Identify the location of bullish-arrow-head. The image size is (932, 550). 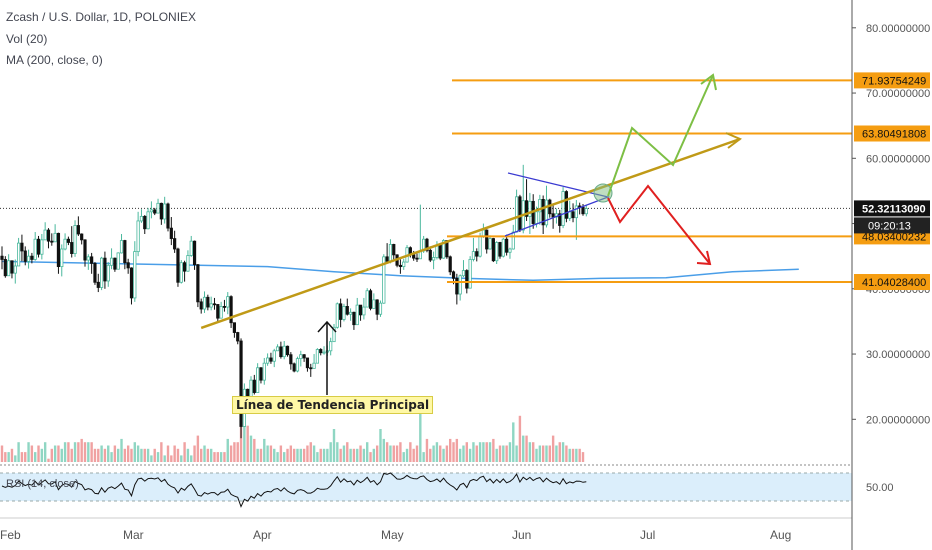
(708, 82).